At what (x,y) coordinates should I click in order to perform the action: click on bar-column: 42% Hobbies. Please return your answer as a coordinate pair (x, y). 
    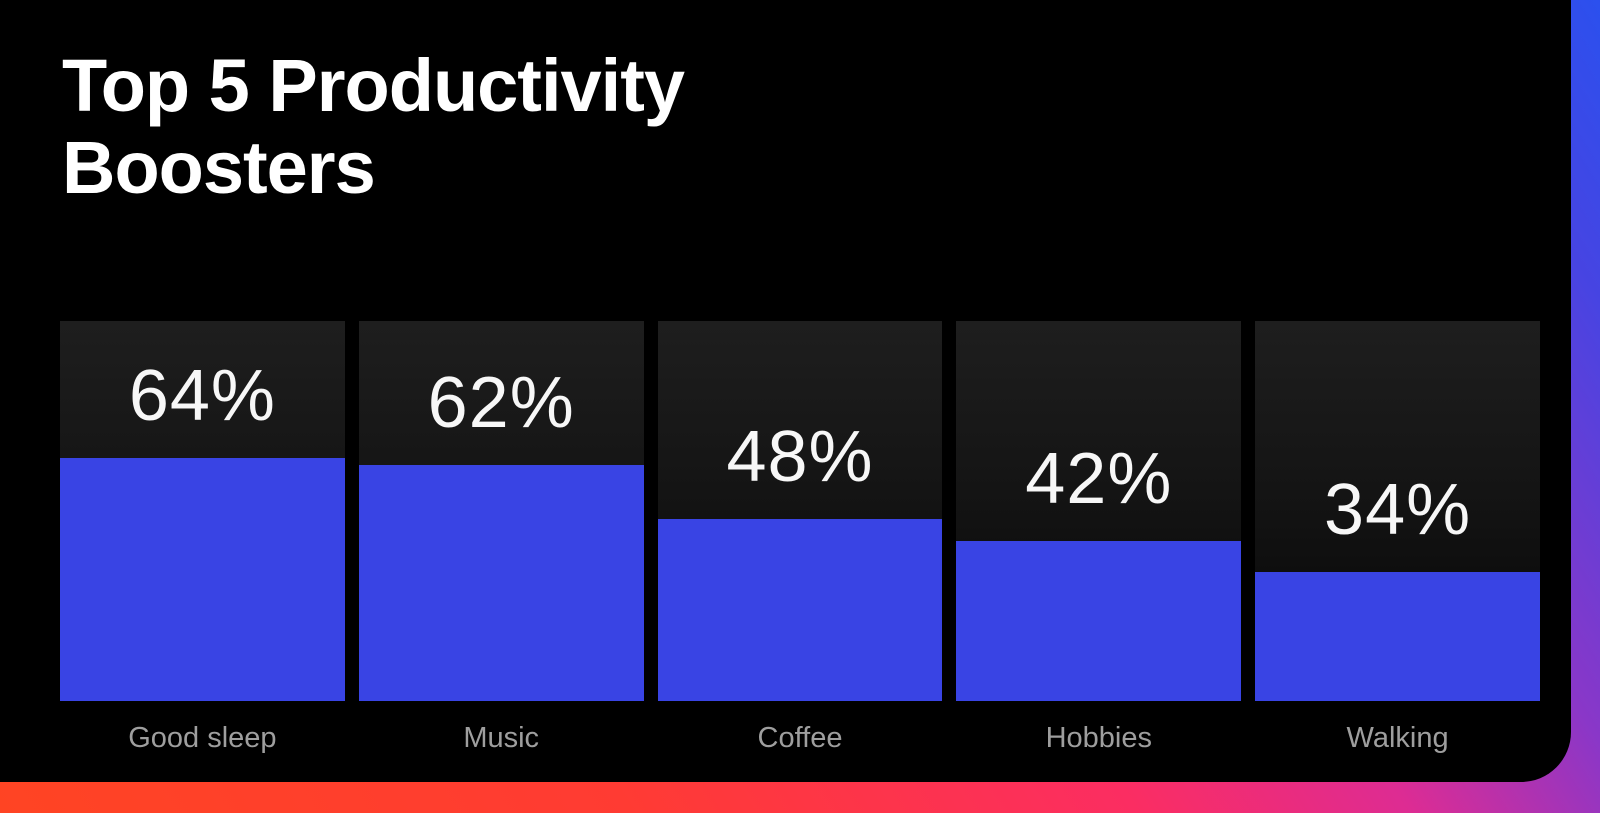
    Looking at the image, I should click on (1099, 537).